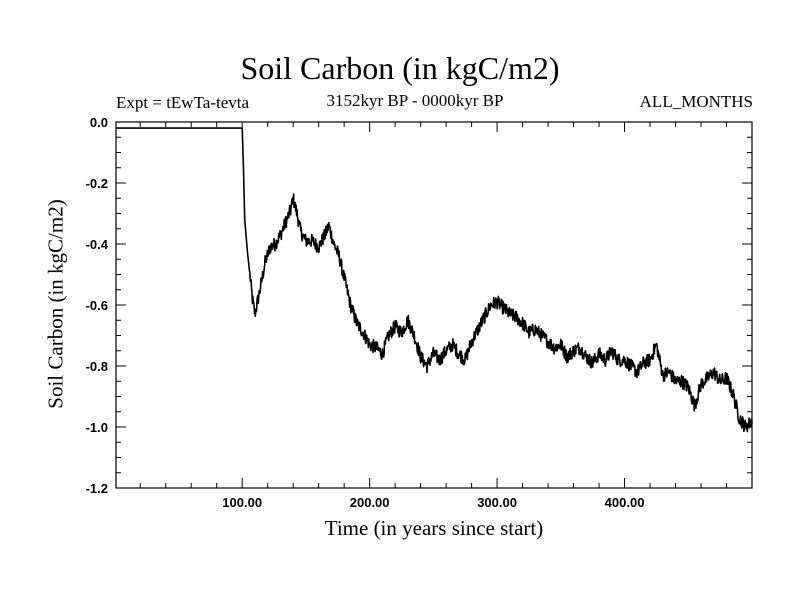 This screenshot has height=600, width=800. What do you see at coordinates (415, 100) in the screenshot?
I see `period-label: 3152kyr BP - 0000kyr BP` at bounding box center [415, 100].